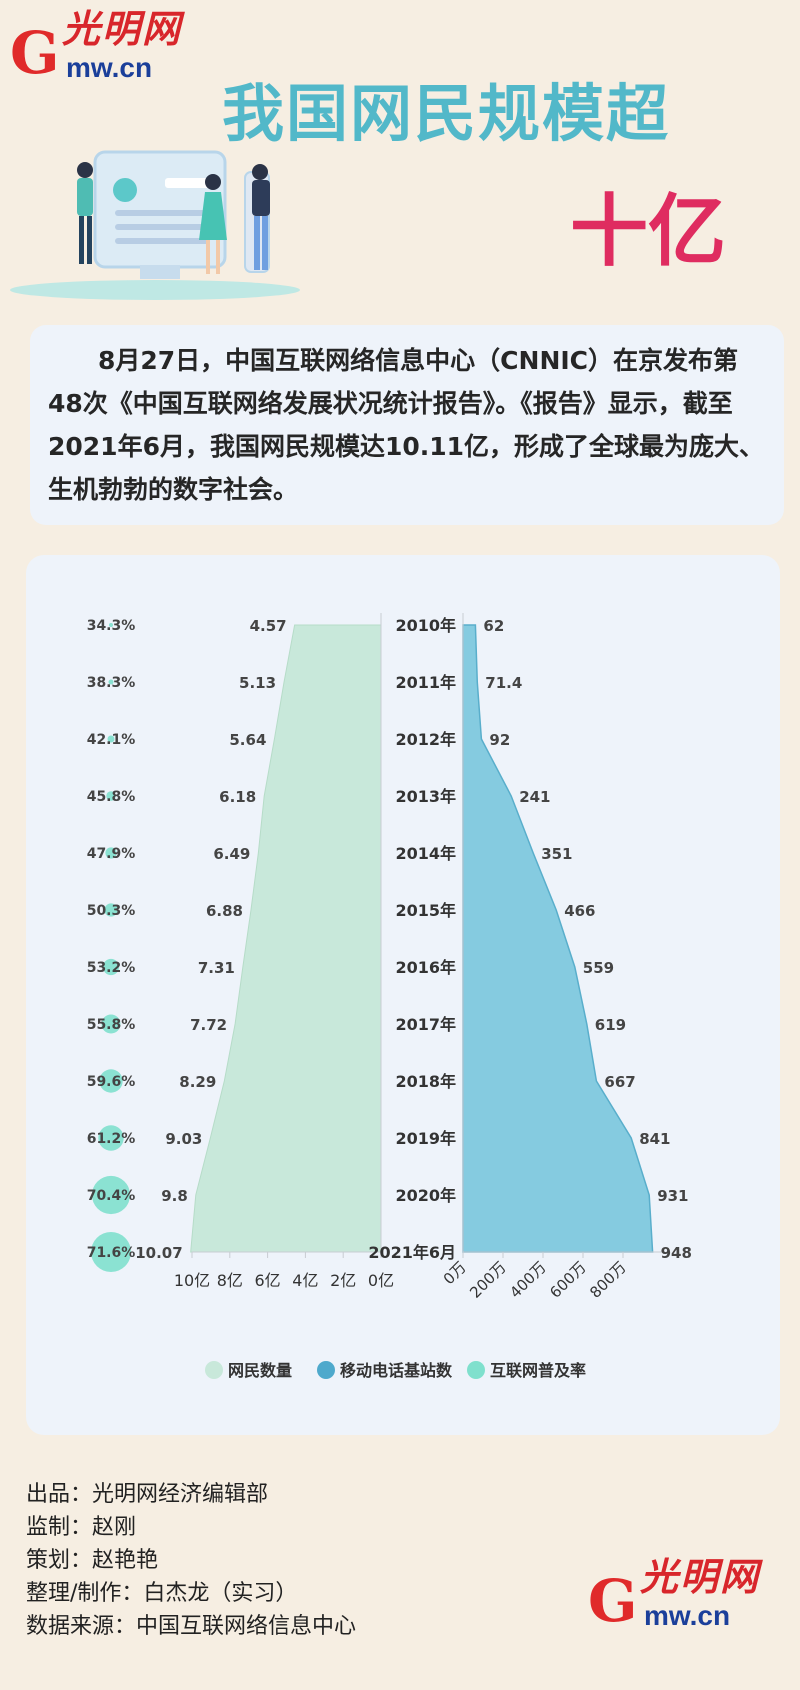  What do you see at coordinates (425, 1024) in the screenshot?
I see `year-label: 2017年` at bounding box center [425, 1024].